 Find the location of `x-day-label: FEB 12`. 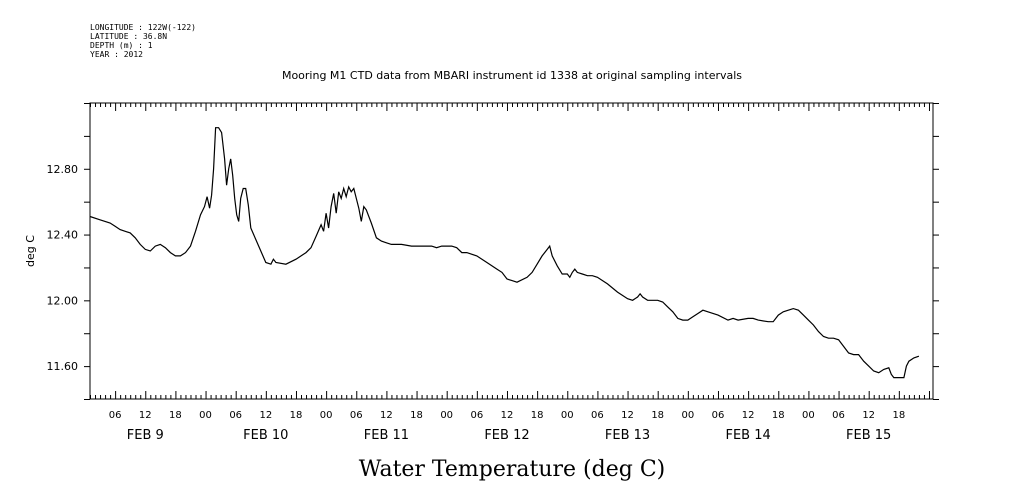

x-day-label: FEB 12 is located at coordinates (506, 435).